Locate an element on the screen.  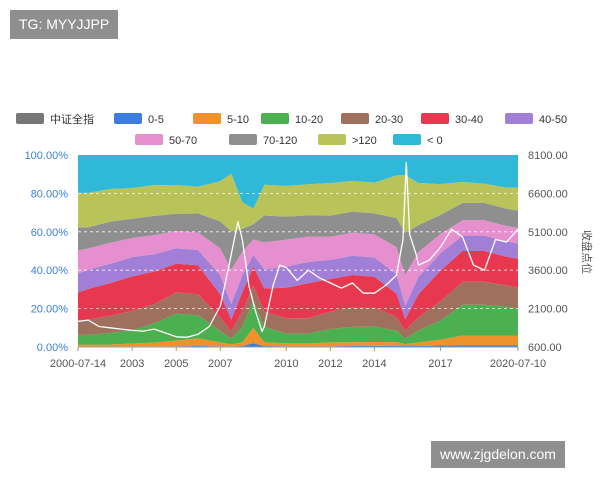
legend-label: 30-40 is located at coordinates (469, 120).